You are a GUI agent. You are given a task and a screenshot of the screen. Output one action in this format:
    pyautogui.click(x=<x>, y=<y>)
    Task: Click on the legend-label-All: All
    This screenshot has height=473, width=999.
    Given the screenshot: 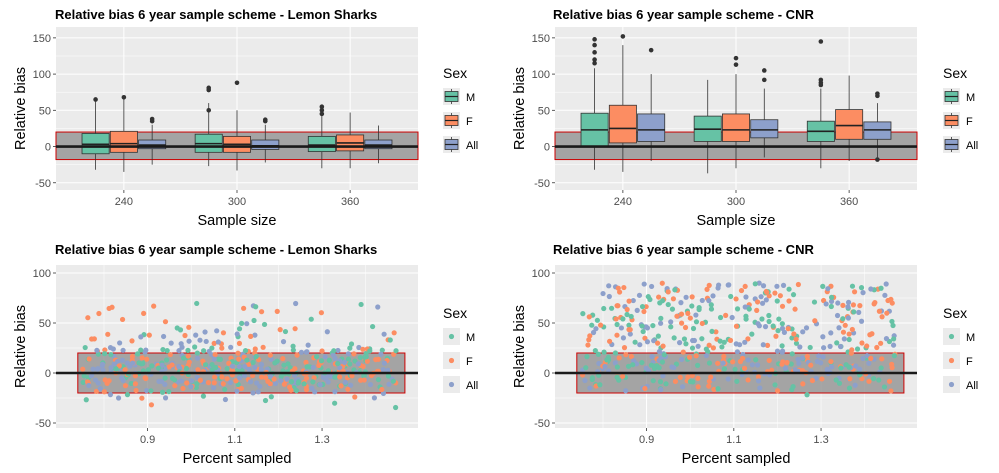 What is the action you would take?
    pyautogui.click(x=472, y=386)
    